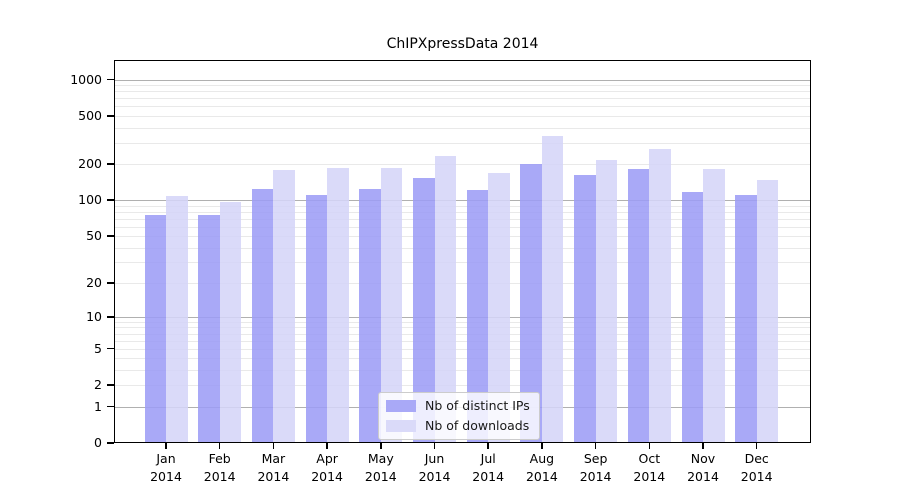 The height and width of the screenshot is (500, 900). Describe the element at coordinates (273, 467) in the screenshot. I see `x-tick-label-mar: Mar 2014` at that location.